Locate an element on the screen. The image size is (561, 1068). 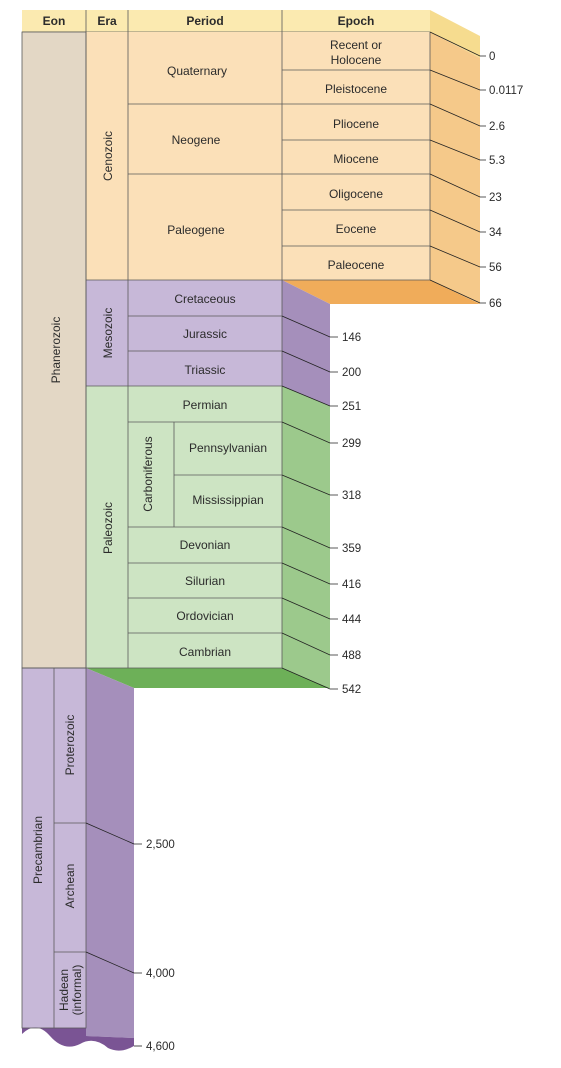
era-proterozoic: Proterozoic is located at coordinates (70, 745).